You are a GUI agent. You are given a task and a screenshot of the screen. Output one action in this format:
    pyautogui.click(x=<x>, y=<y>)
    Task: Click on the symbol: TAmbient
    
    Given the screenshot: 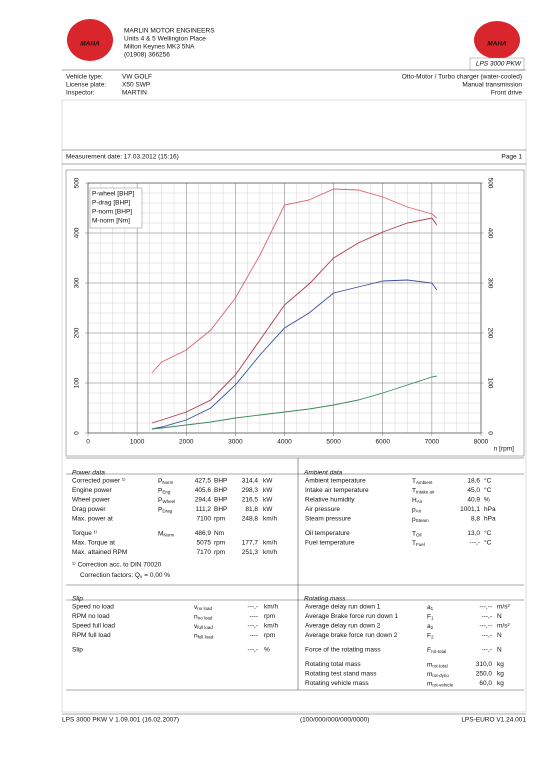 What is the action you would take?
    pyautogui.click(x=422, y=481)
    